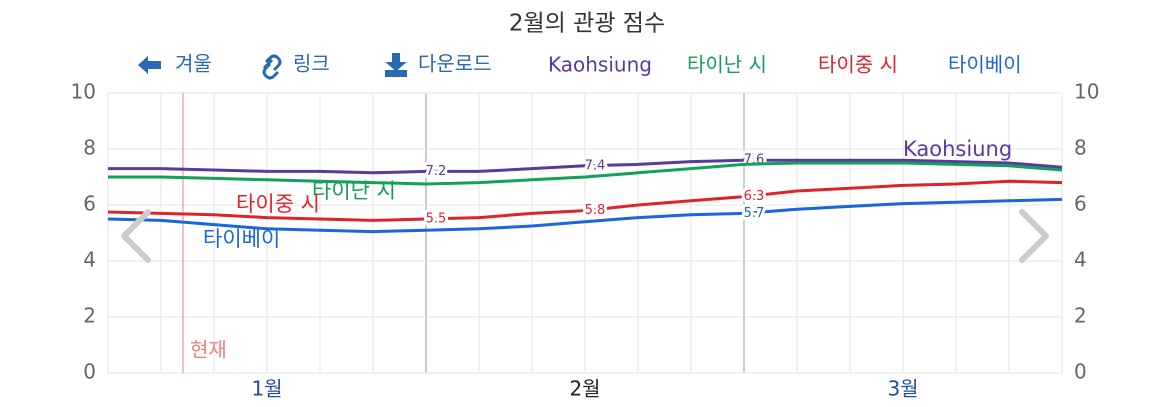 This screenshot has height=407, width=1174. I want to click on next-arrow, so click(1034, 236).